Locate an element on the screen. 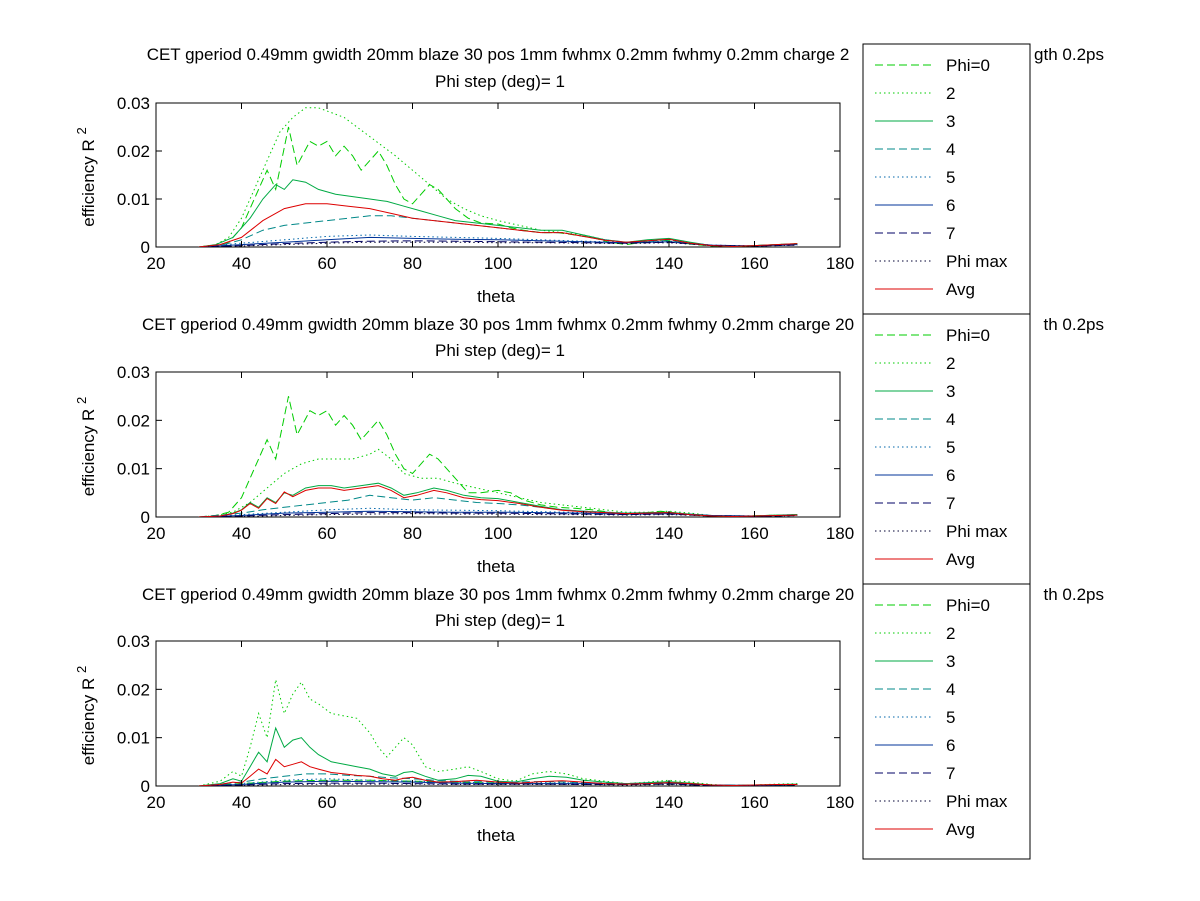 Image resolution: width=1200 pixels, height=901 pixels. series-group is located at coordinates (498, 456).